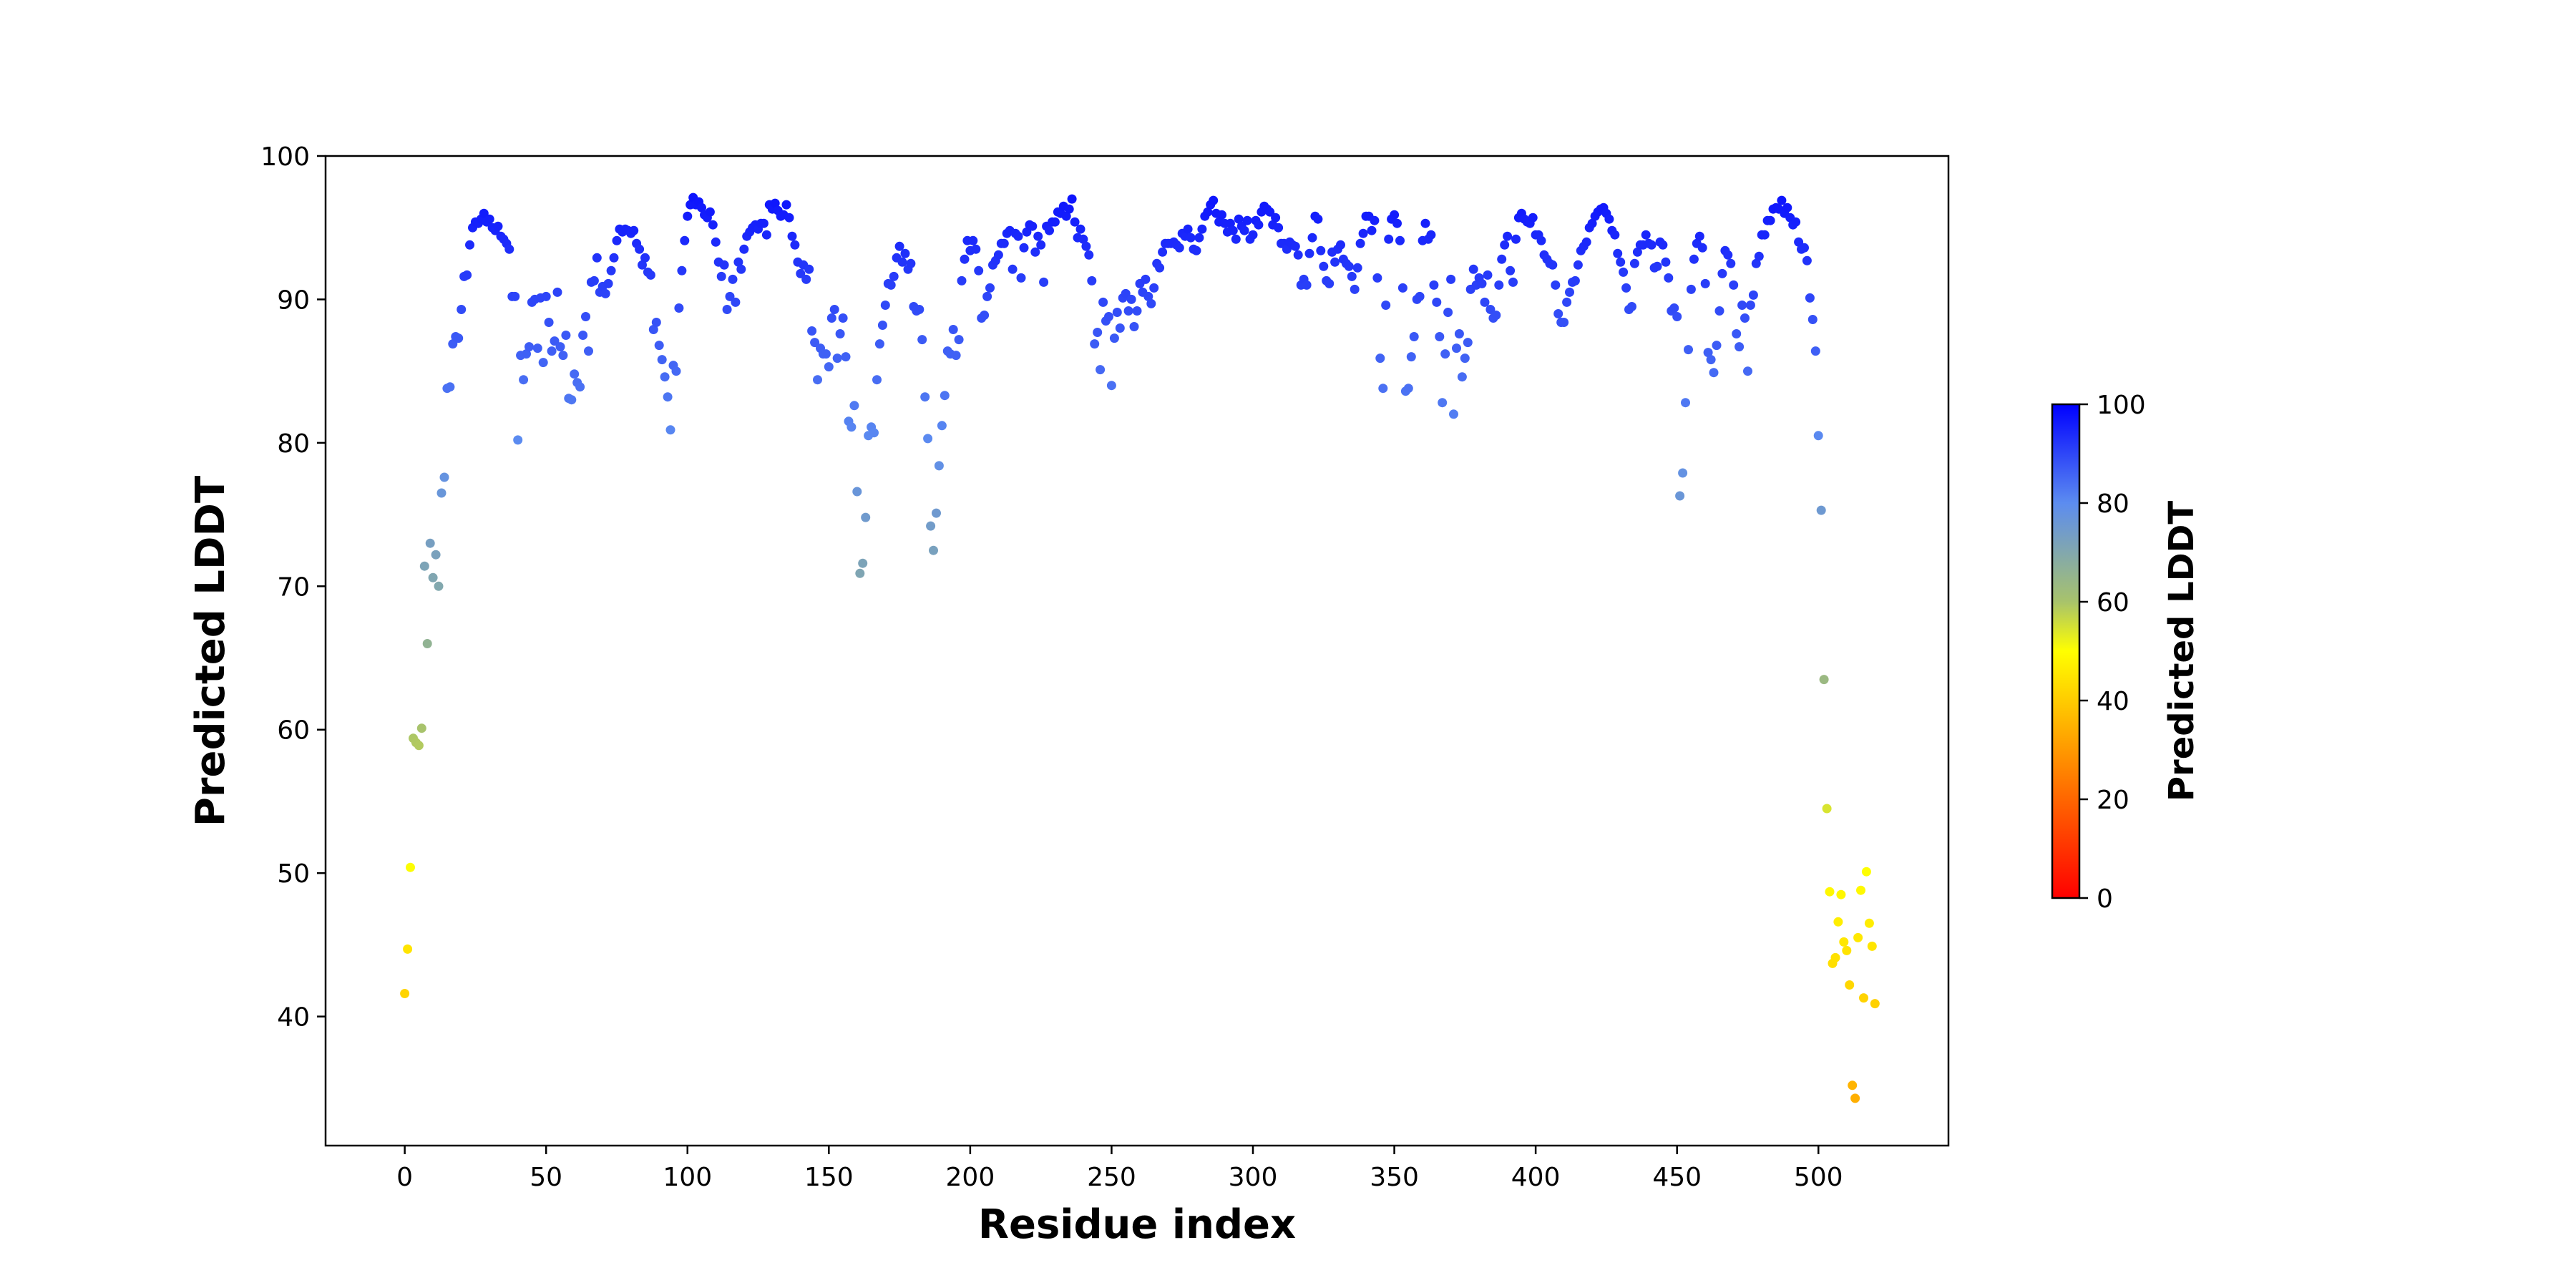  Describe the element at coordinates (293, 731) in the screenshot. I see `y-tick-label: 60` at that location.